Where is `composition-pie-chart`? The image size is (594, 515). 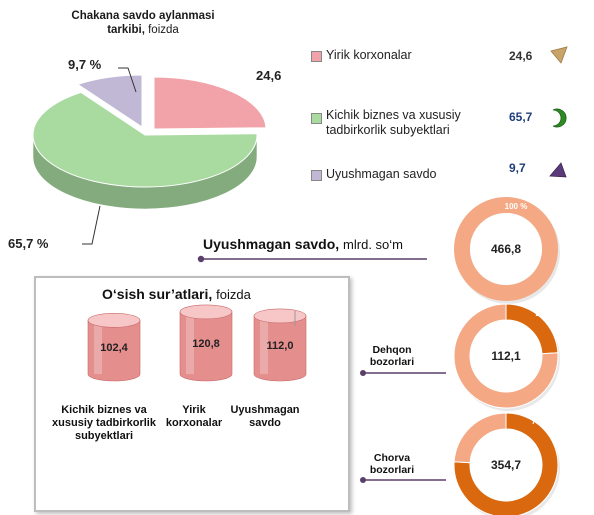
composition-pie-chart is located at coordinates (149, 156).